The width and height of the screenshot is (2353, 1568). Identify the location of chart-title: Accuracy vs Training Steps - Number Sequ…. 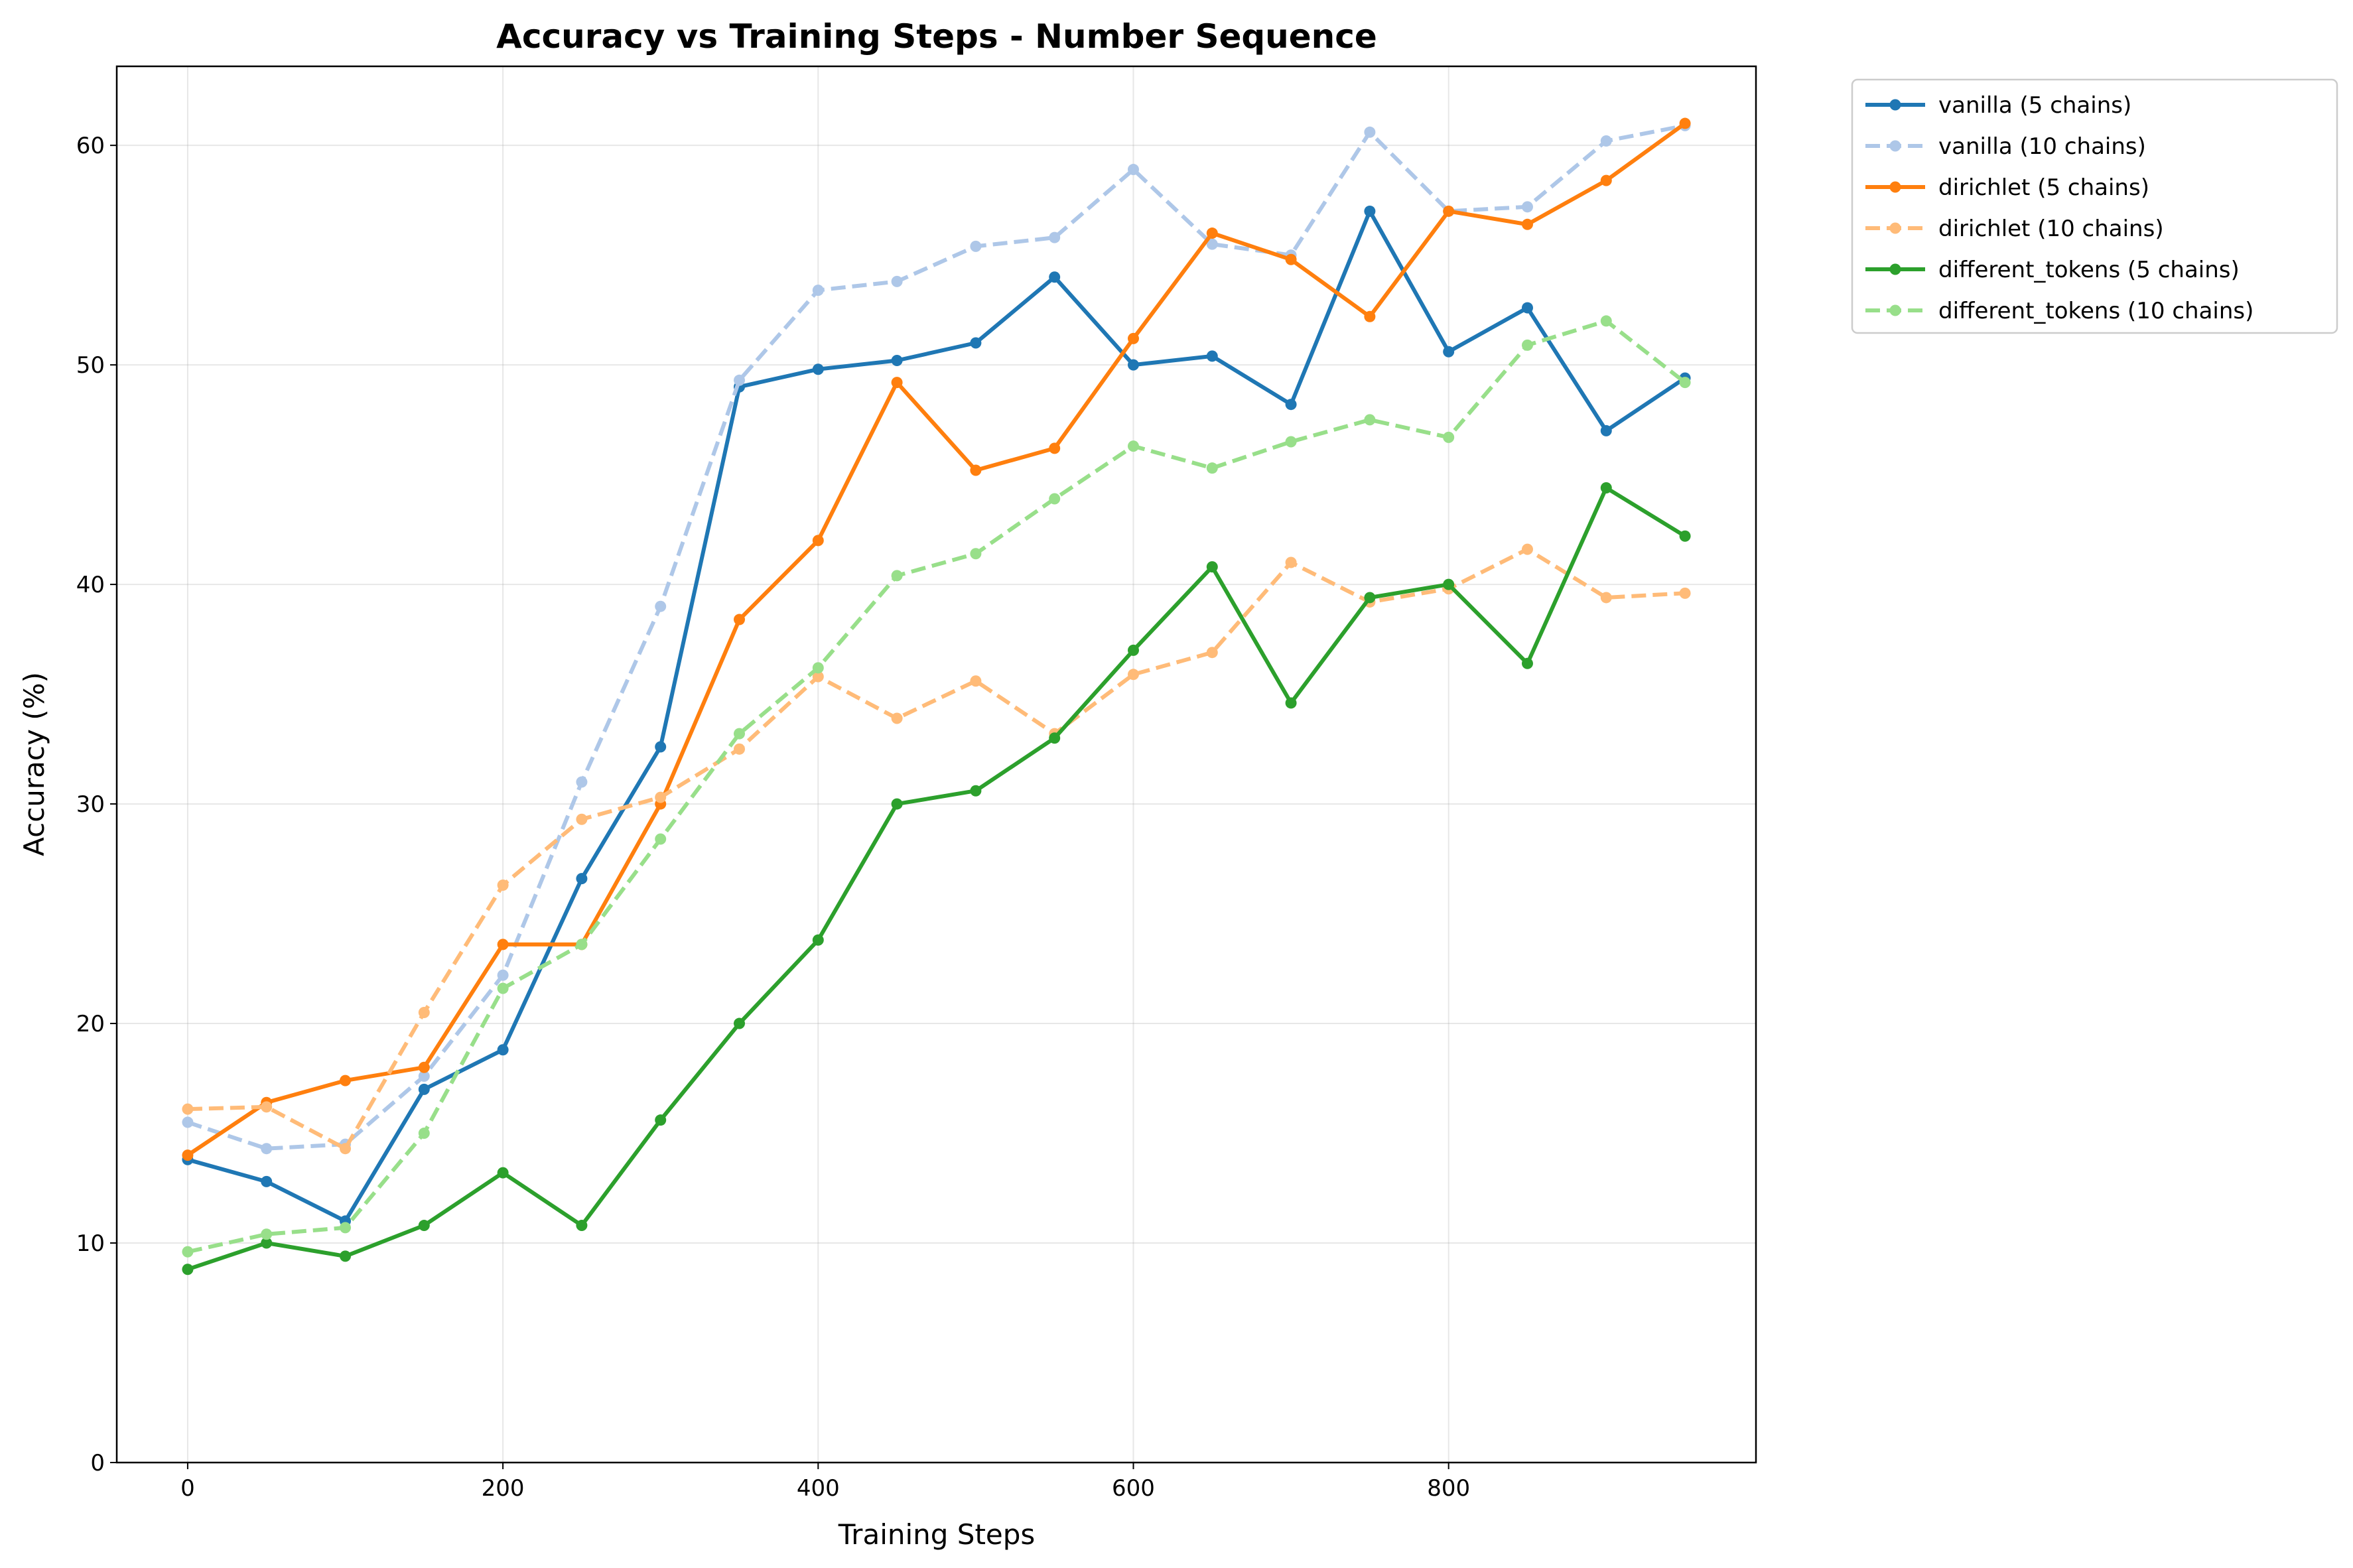
(936, 36).